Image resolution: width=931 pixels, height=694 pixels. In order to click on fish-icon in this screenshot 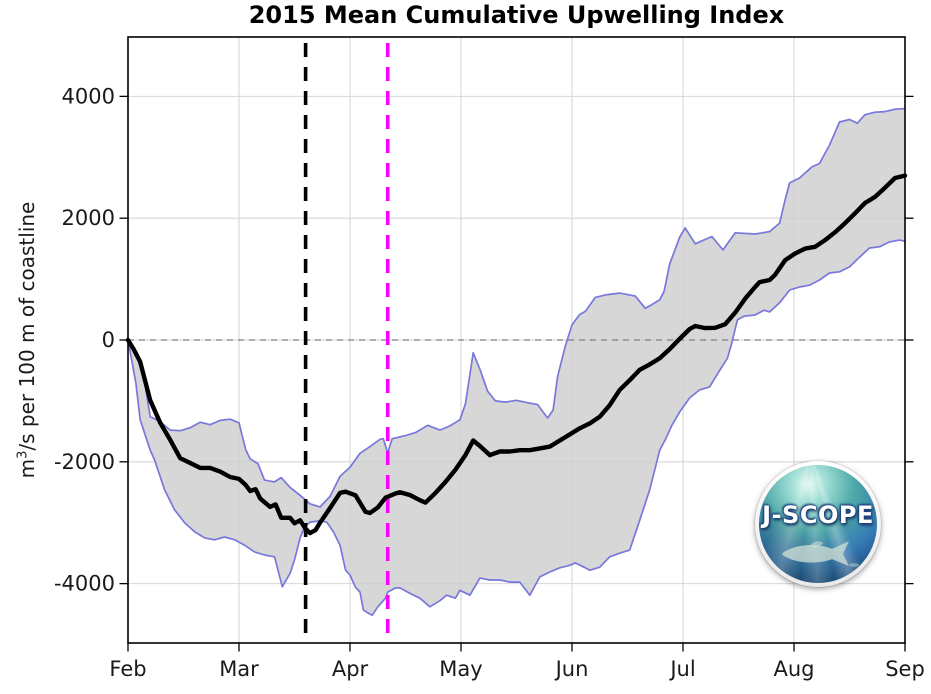, I will do `click(820, 554)`.